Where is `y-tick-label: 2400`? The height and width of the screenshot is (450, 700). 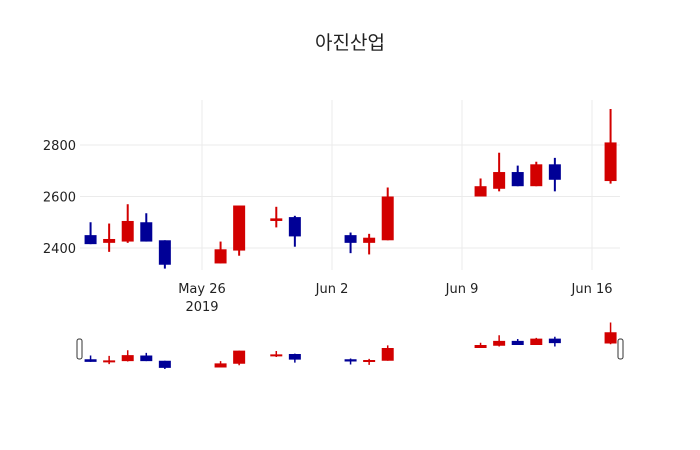 y-tick-label: 2400 is located at coordinates (59, 249).